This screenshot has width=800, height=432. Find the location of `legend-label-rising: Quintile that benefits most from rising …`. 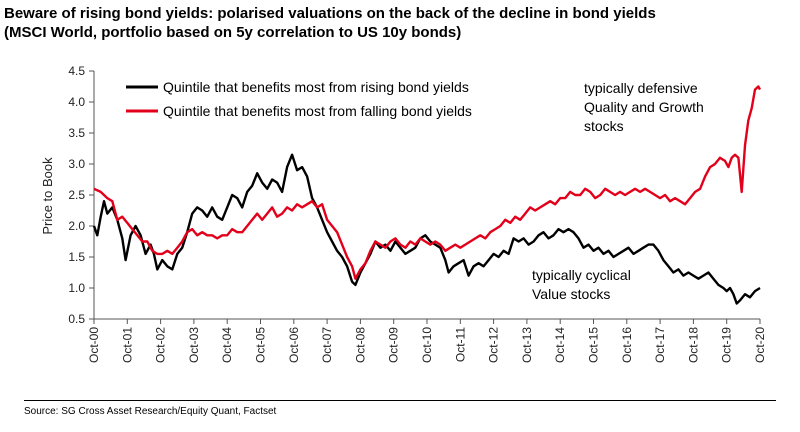

legend-label-rising: Quintile that benefits most from rising … is located at coordinates (316, 87).